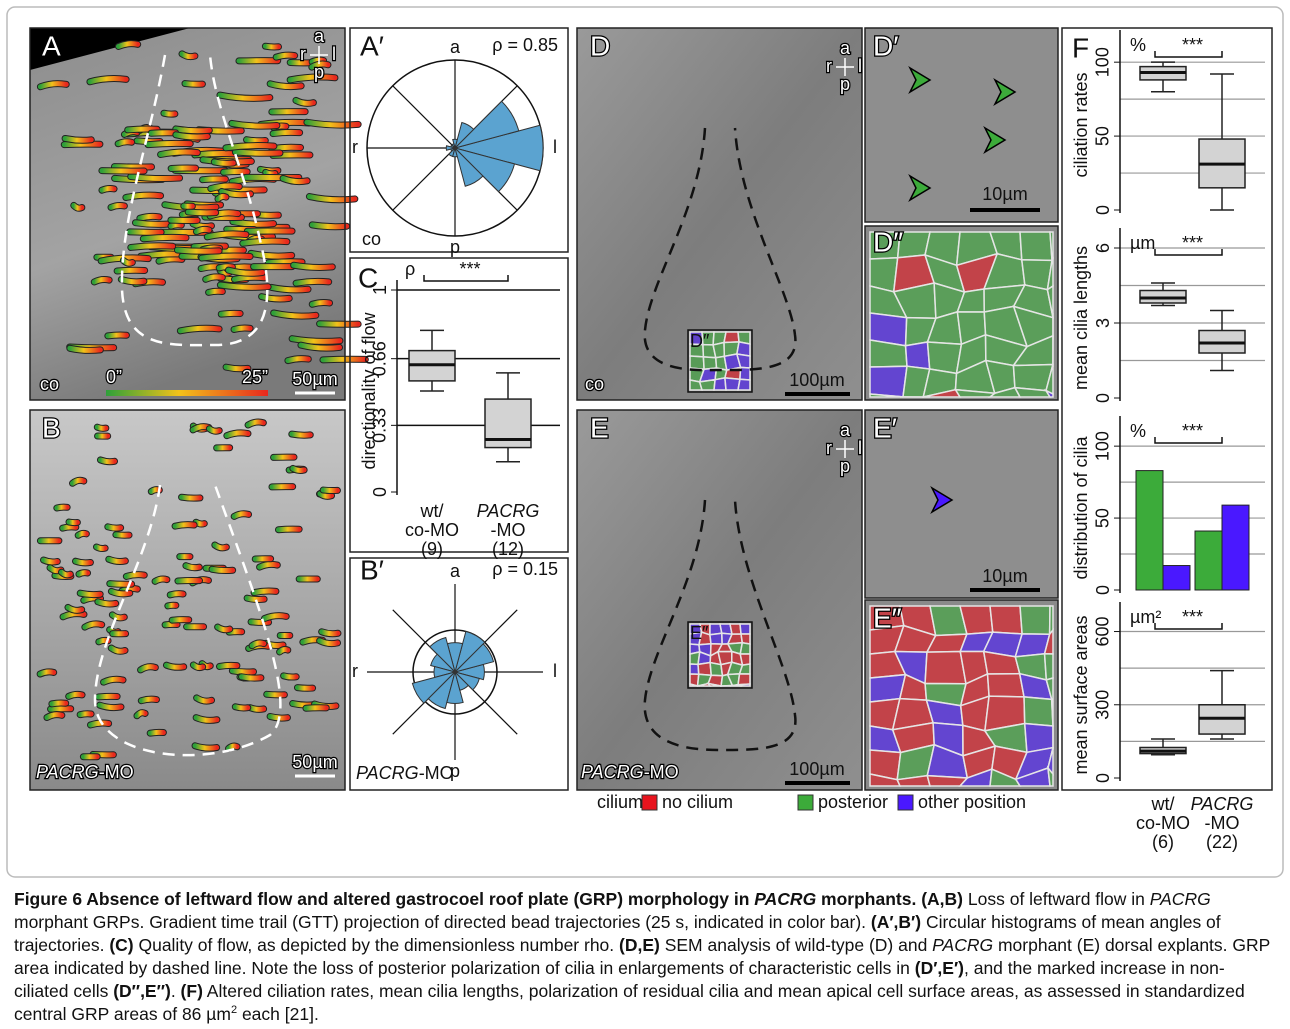 The image size is (1290, 1029). What do you see at coordinates (1081, 124) in the screenshot?
I see `y-axis-title: ciliation rates` at bounding box center [1081, 124].